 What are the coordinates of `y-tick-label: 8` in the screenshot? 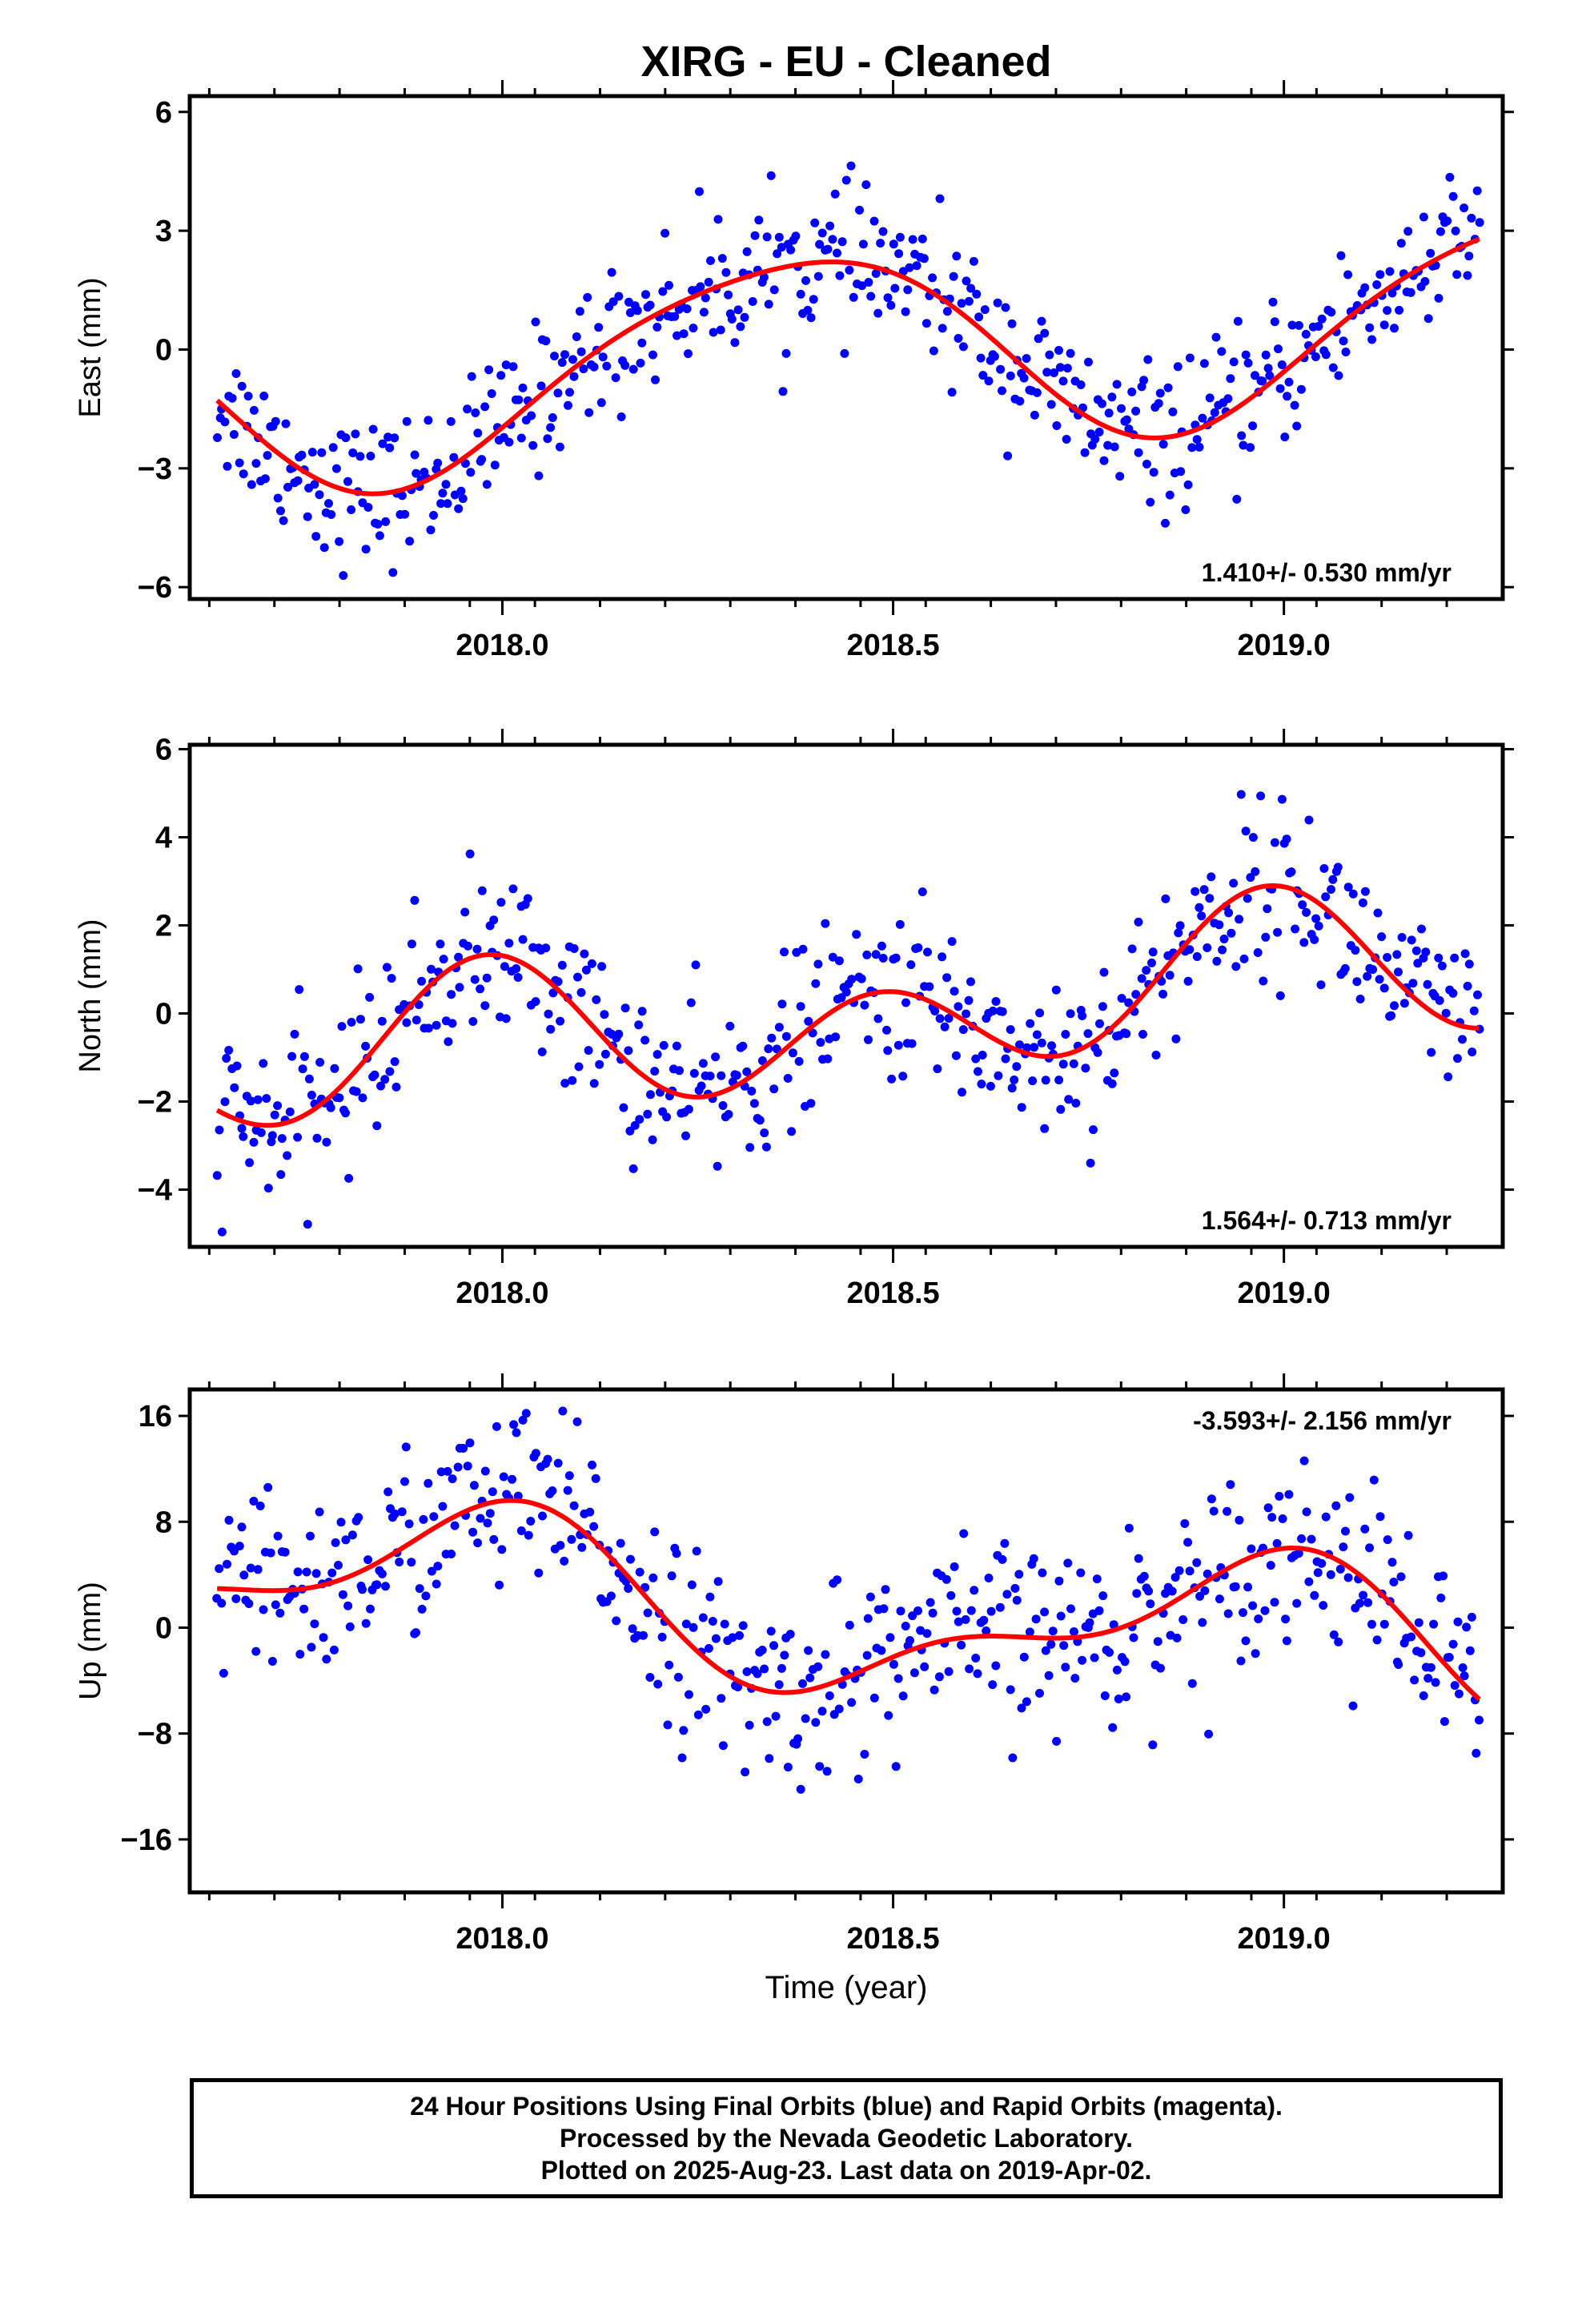 It's located at (164, 1522).